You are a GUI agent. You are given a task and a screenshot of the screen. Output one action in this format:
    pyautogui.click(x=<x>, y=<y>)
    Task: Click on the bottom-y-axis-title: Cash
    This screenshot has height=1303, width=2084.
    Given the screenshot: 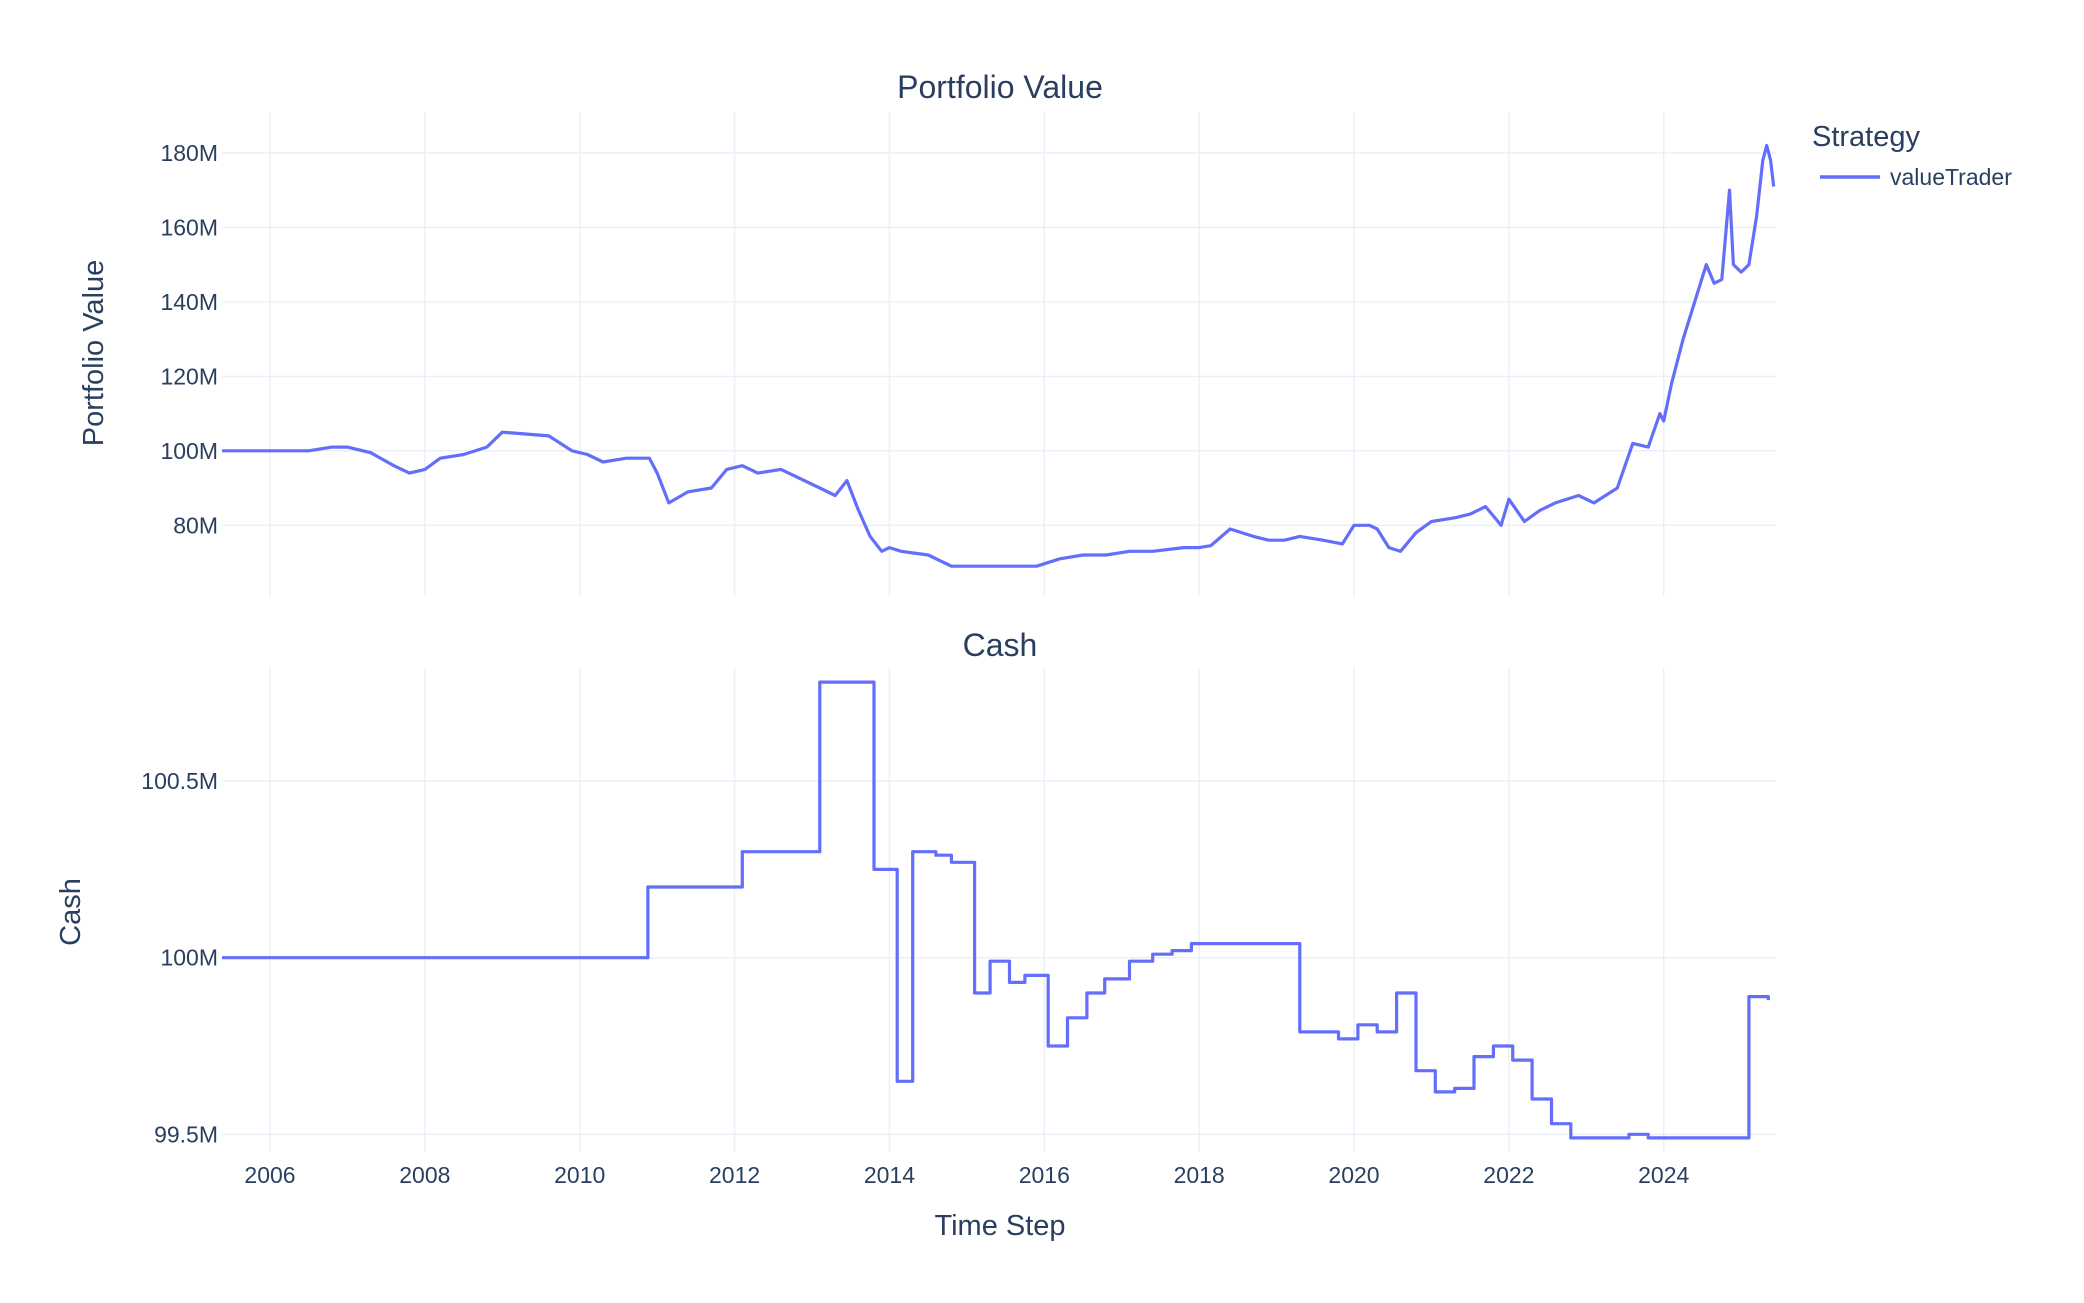 What is the action you would take?
    pyautogui.click(x=71, y=912)
    